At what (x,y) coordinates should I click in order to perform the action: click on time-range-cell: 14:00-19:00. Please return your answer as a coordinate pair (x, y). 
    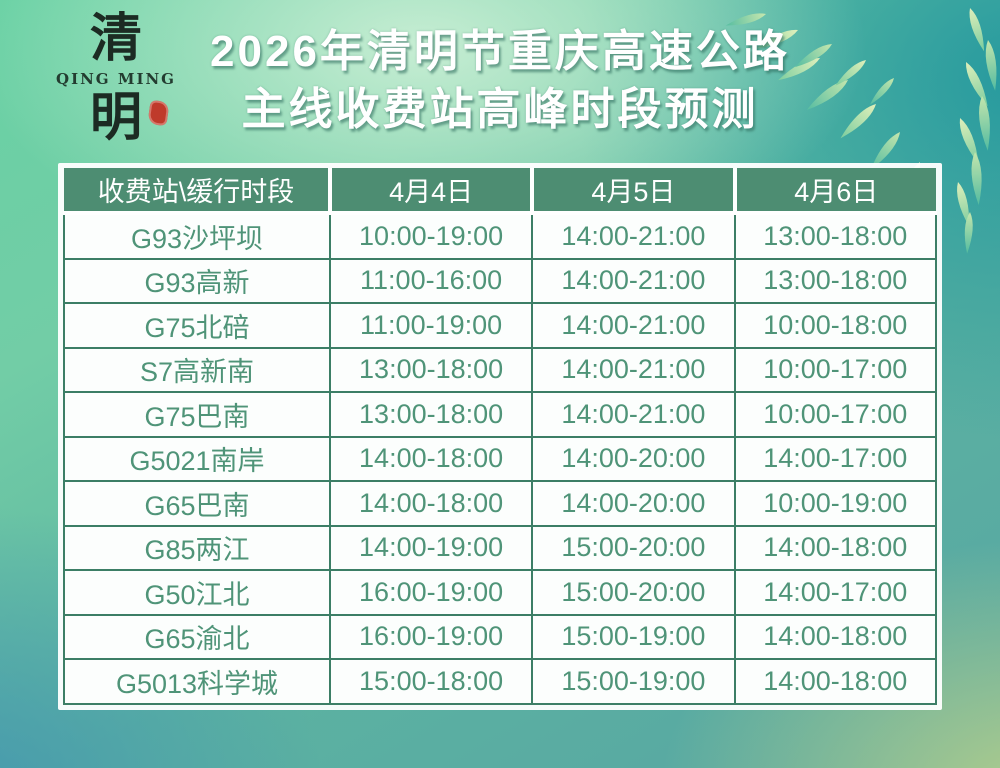
    Looking at the image, I should click on (431, 547).